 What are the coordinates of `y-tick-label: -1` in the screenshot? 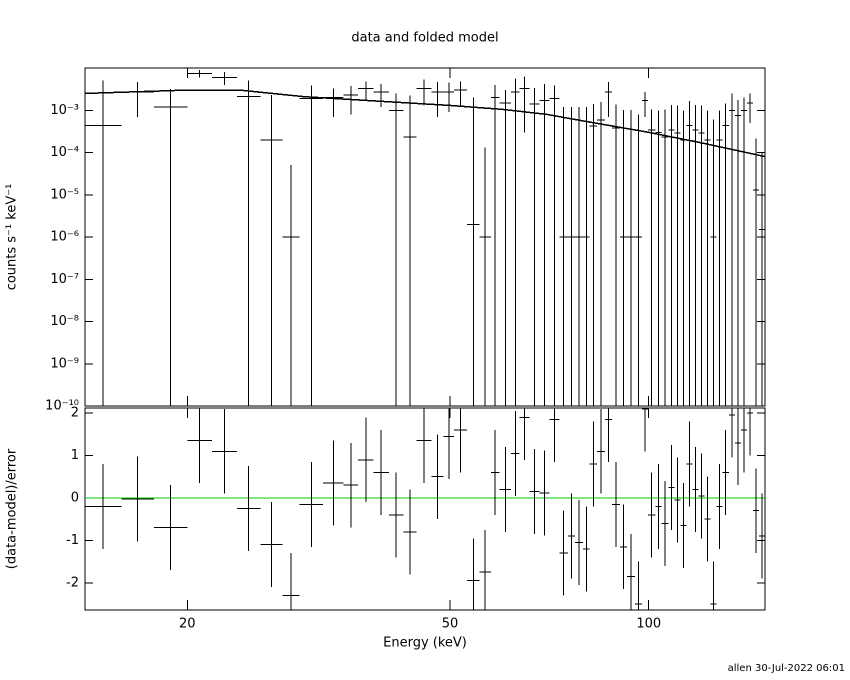 It's located at (72, 540).